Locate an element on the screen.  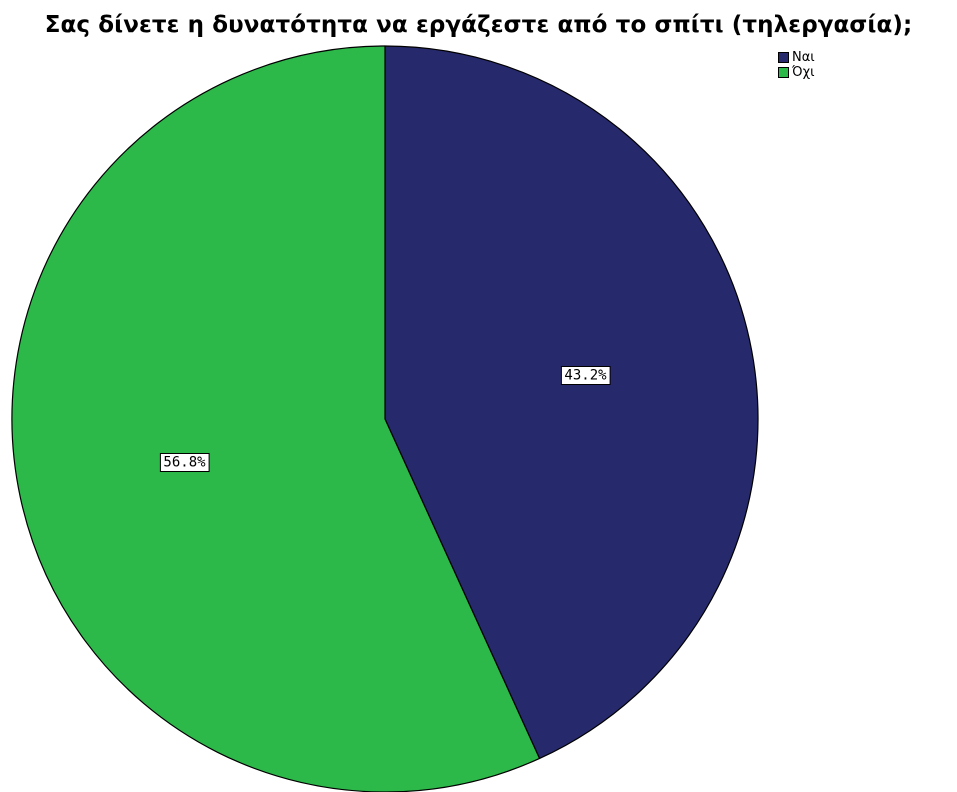
slice-data-label-yes: 43.2% is located at coordinates (585, 375).